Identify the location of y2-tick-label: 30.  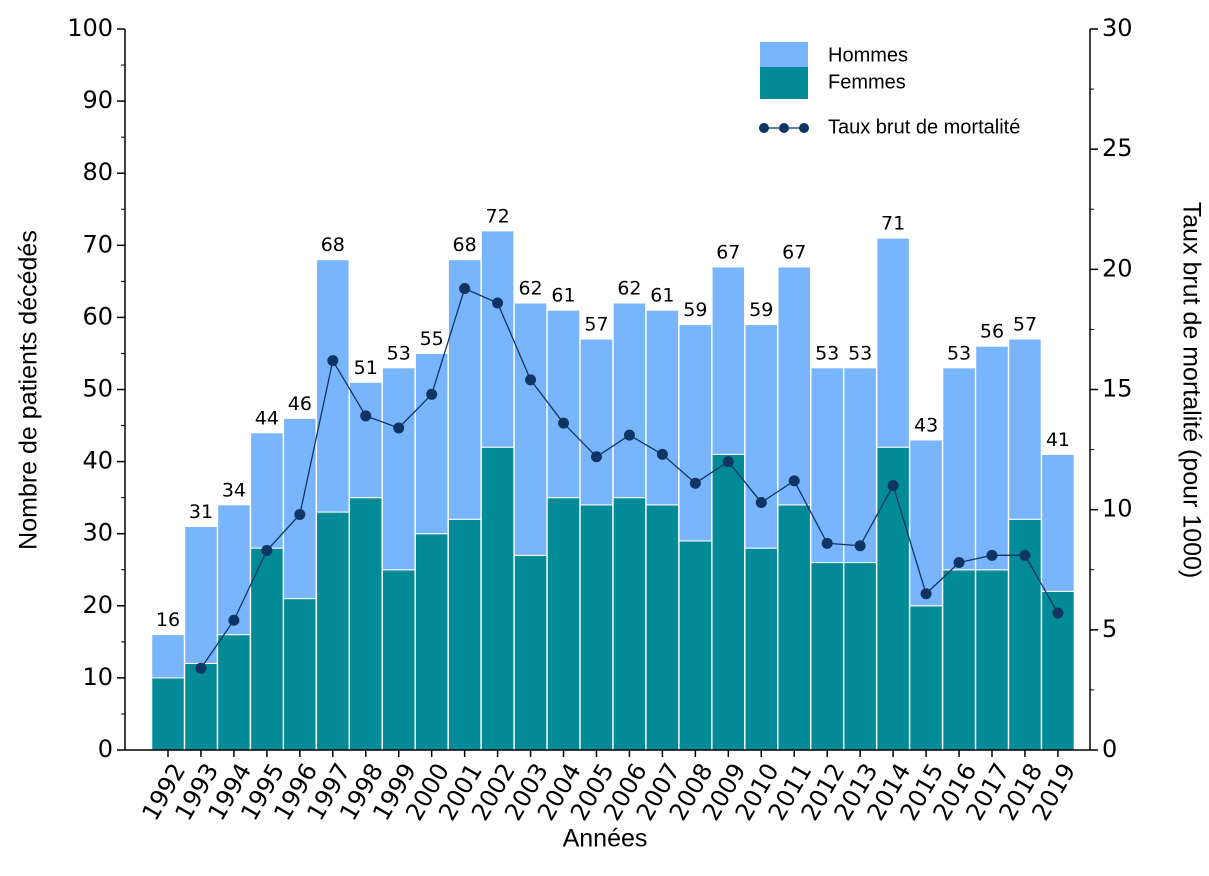
(1117, 28).